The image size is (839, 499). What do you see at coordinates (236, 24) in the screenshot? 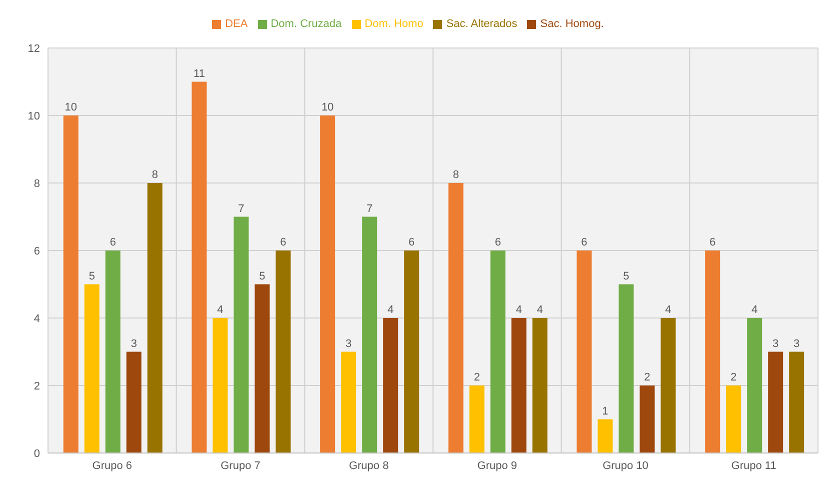
I see `legend-label: DEA` at bounding box center [236, 24].